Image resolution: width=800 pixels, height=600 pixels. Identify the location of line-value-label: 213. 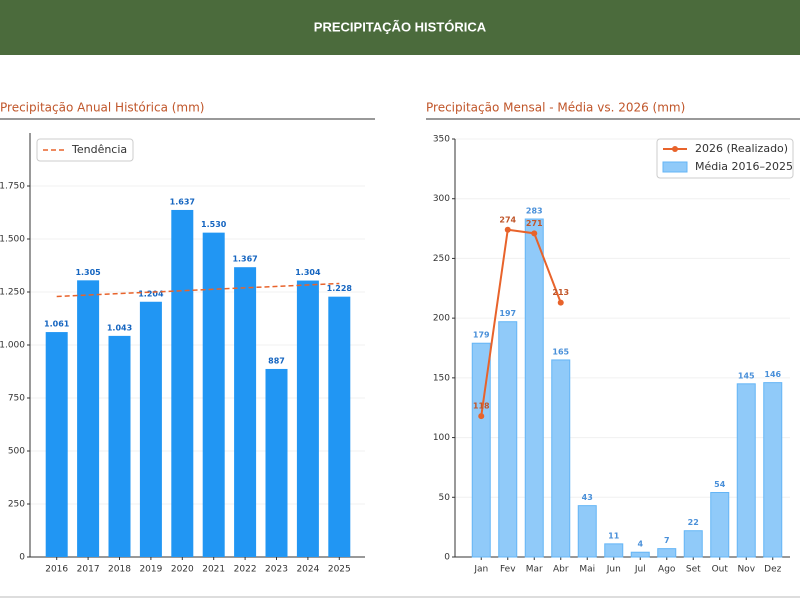
(560, 292).